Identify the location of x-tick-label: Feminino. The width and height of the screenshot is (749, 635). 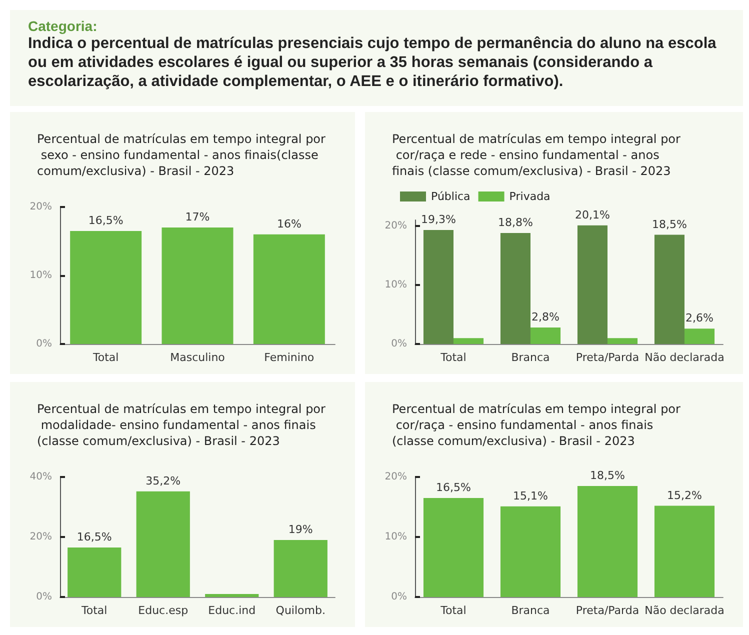
(289, 357).